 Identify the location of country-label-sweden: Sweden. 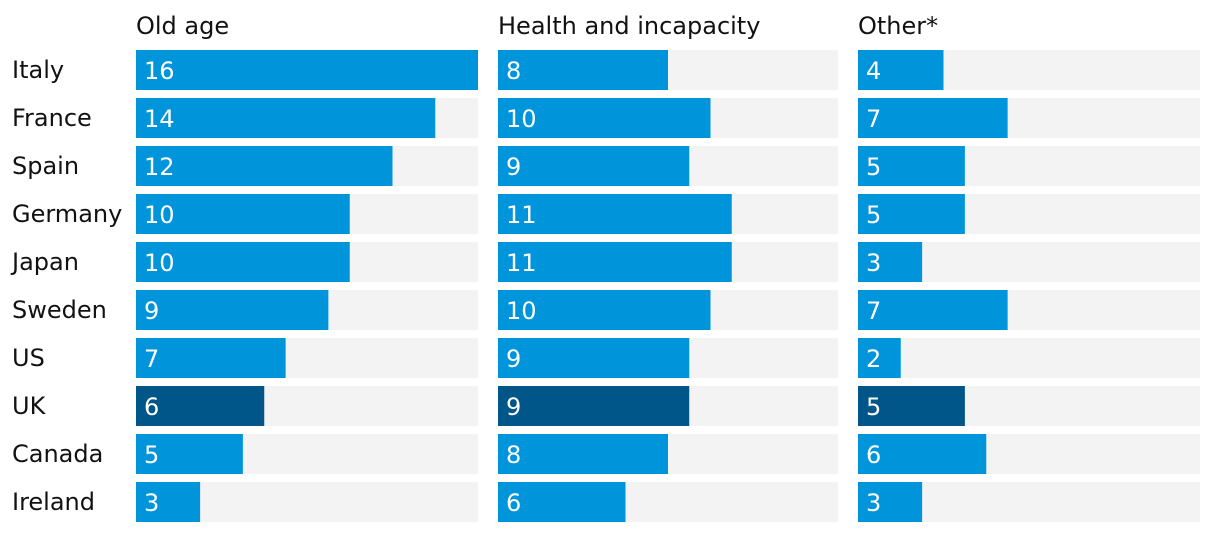
(59, 310).